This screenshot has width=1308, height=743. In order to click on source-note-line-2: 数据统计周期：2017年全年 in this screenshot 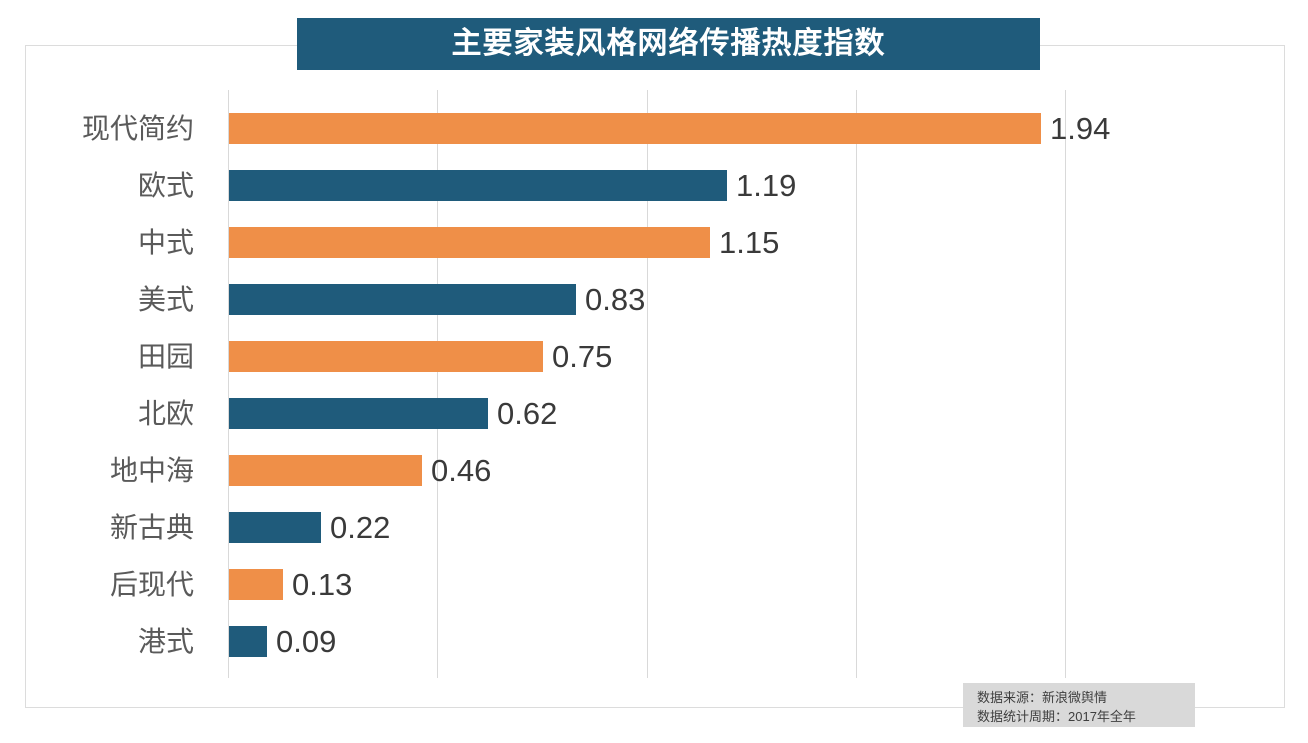, I will do `click(1056, 716)`.